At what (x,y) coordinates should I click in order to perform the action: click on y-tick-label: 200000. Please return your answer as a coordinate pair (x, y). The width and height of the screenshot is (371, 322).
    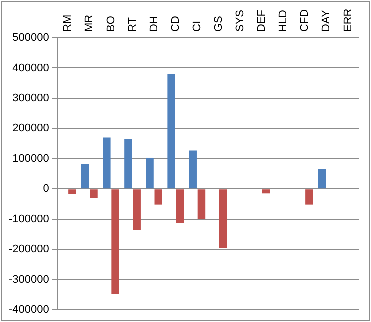
    Looking at the image, I should click on (31, 128).